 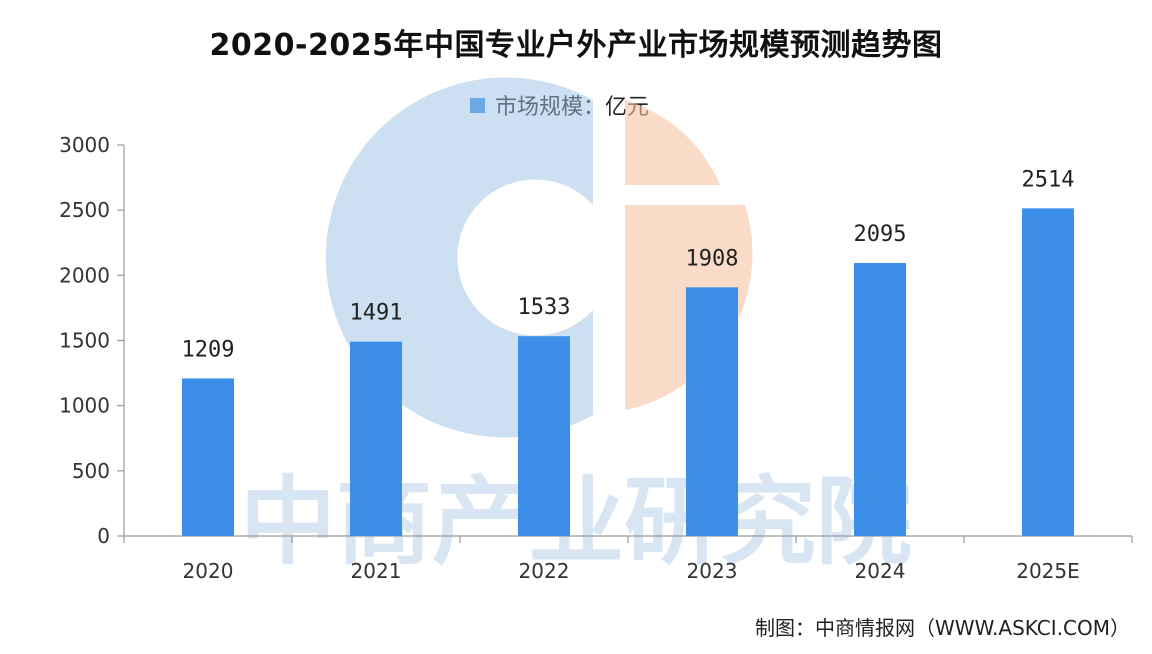 I want to click on bar-2023, so click(x=712, y=411).